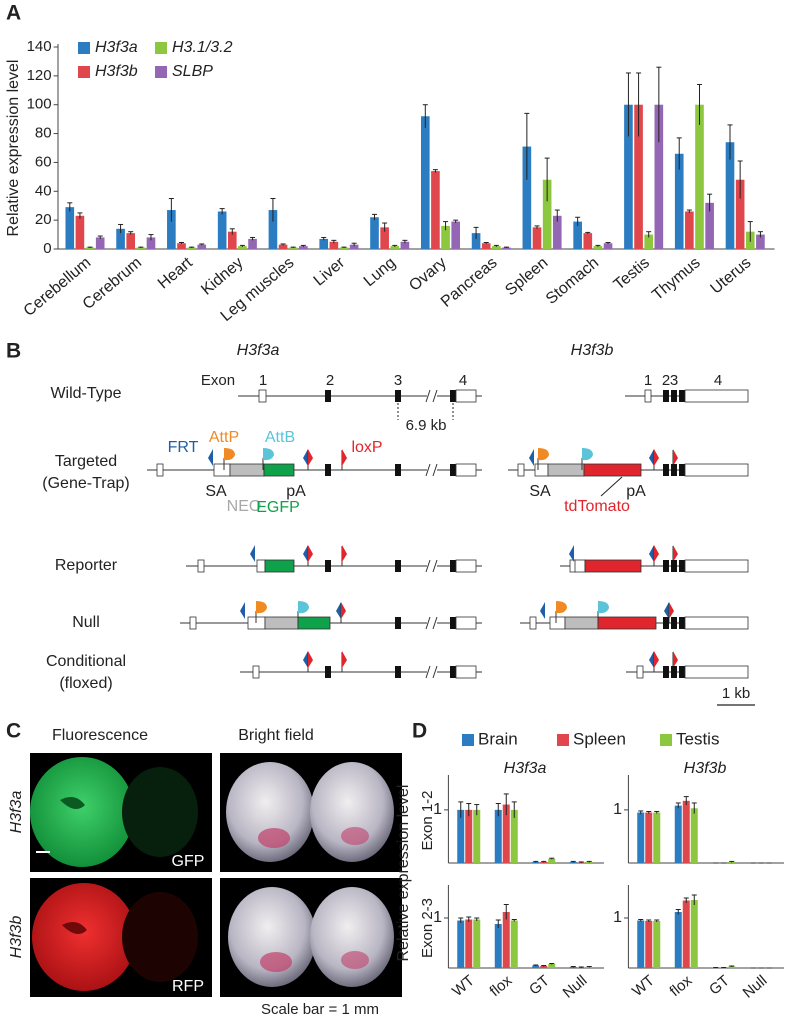 The image size is (800, 1021). What do you see at coordinates (419, 731) in the screenshot?
I see `panel-label: D` at bounding box center [419, 731].